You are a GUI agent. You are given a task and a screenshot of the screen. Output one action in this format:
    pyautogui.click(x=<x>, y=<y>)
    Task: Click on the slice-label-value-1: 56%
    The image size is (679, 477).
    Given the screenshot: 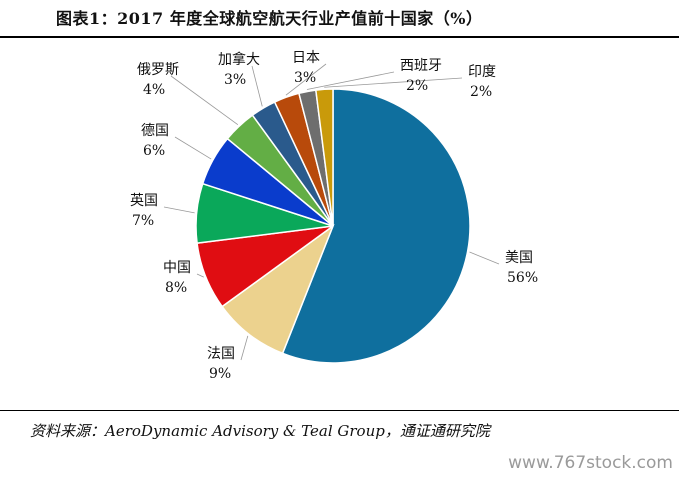 What is the action you would take?
    pyautogui.click(x=522, y=278)
    